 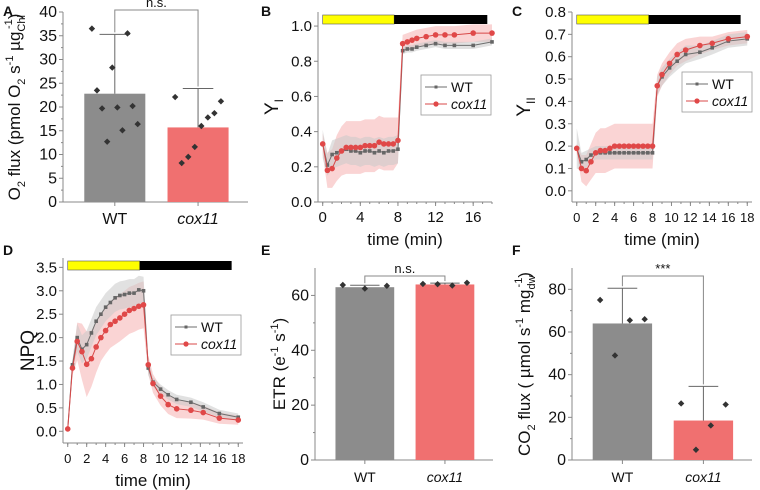 What do you see at coordinates (709, 217) in the screenshot?
I see `x-tick-label: 14` at bounding box center [709, 217].